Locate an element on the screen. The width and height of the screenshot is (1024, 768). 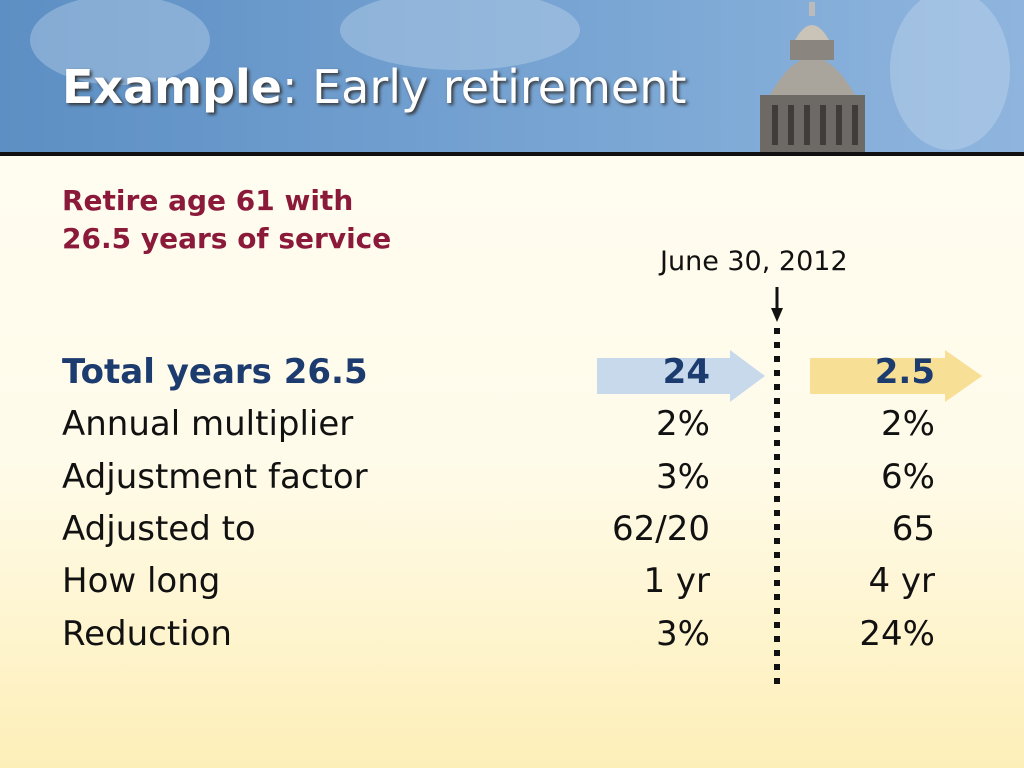
row-label: Annual multiplier is located at coordinates (208, 424).